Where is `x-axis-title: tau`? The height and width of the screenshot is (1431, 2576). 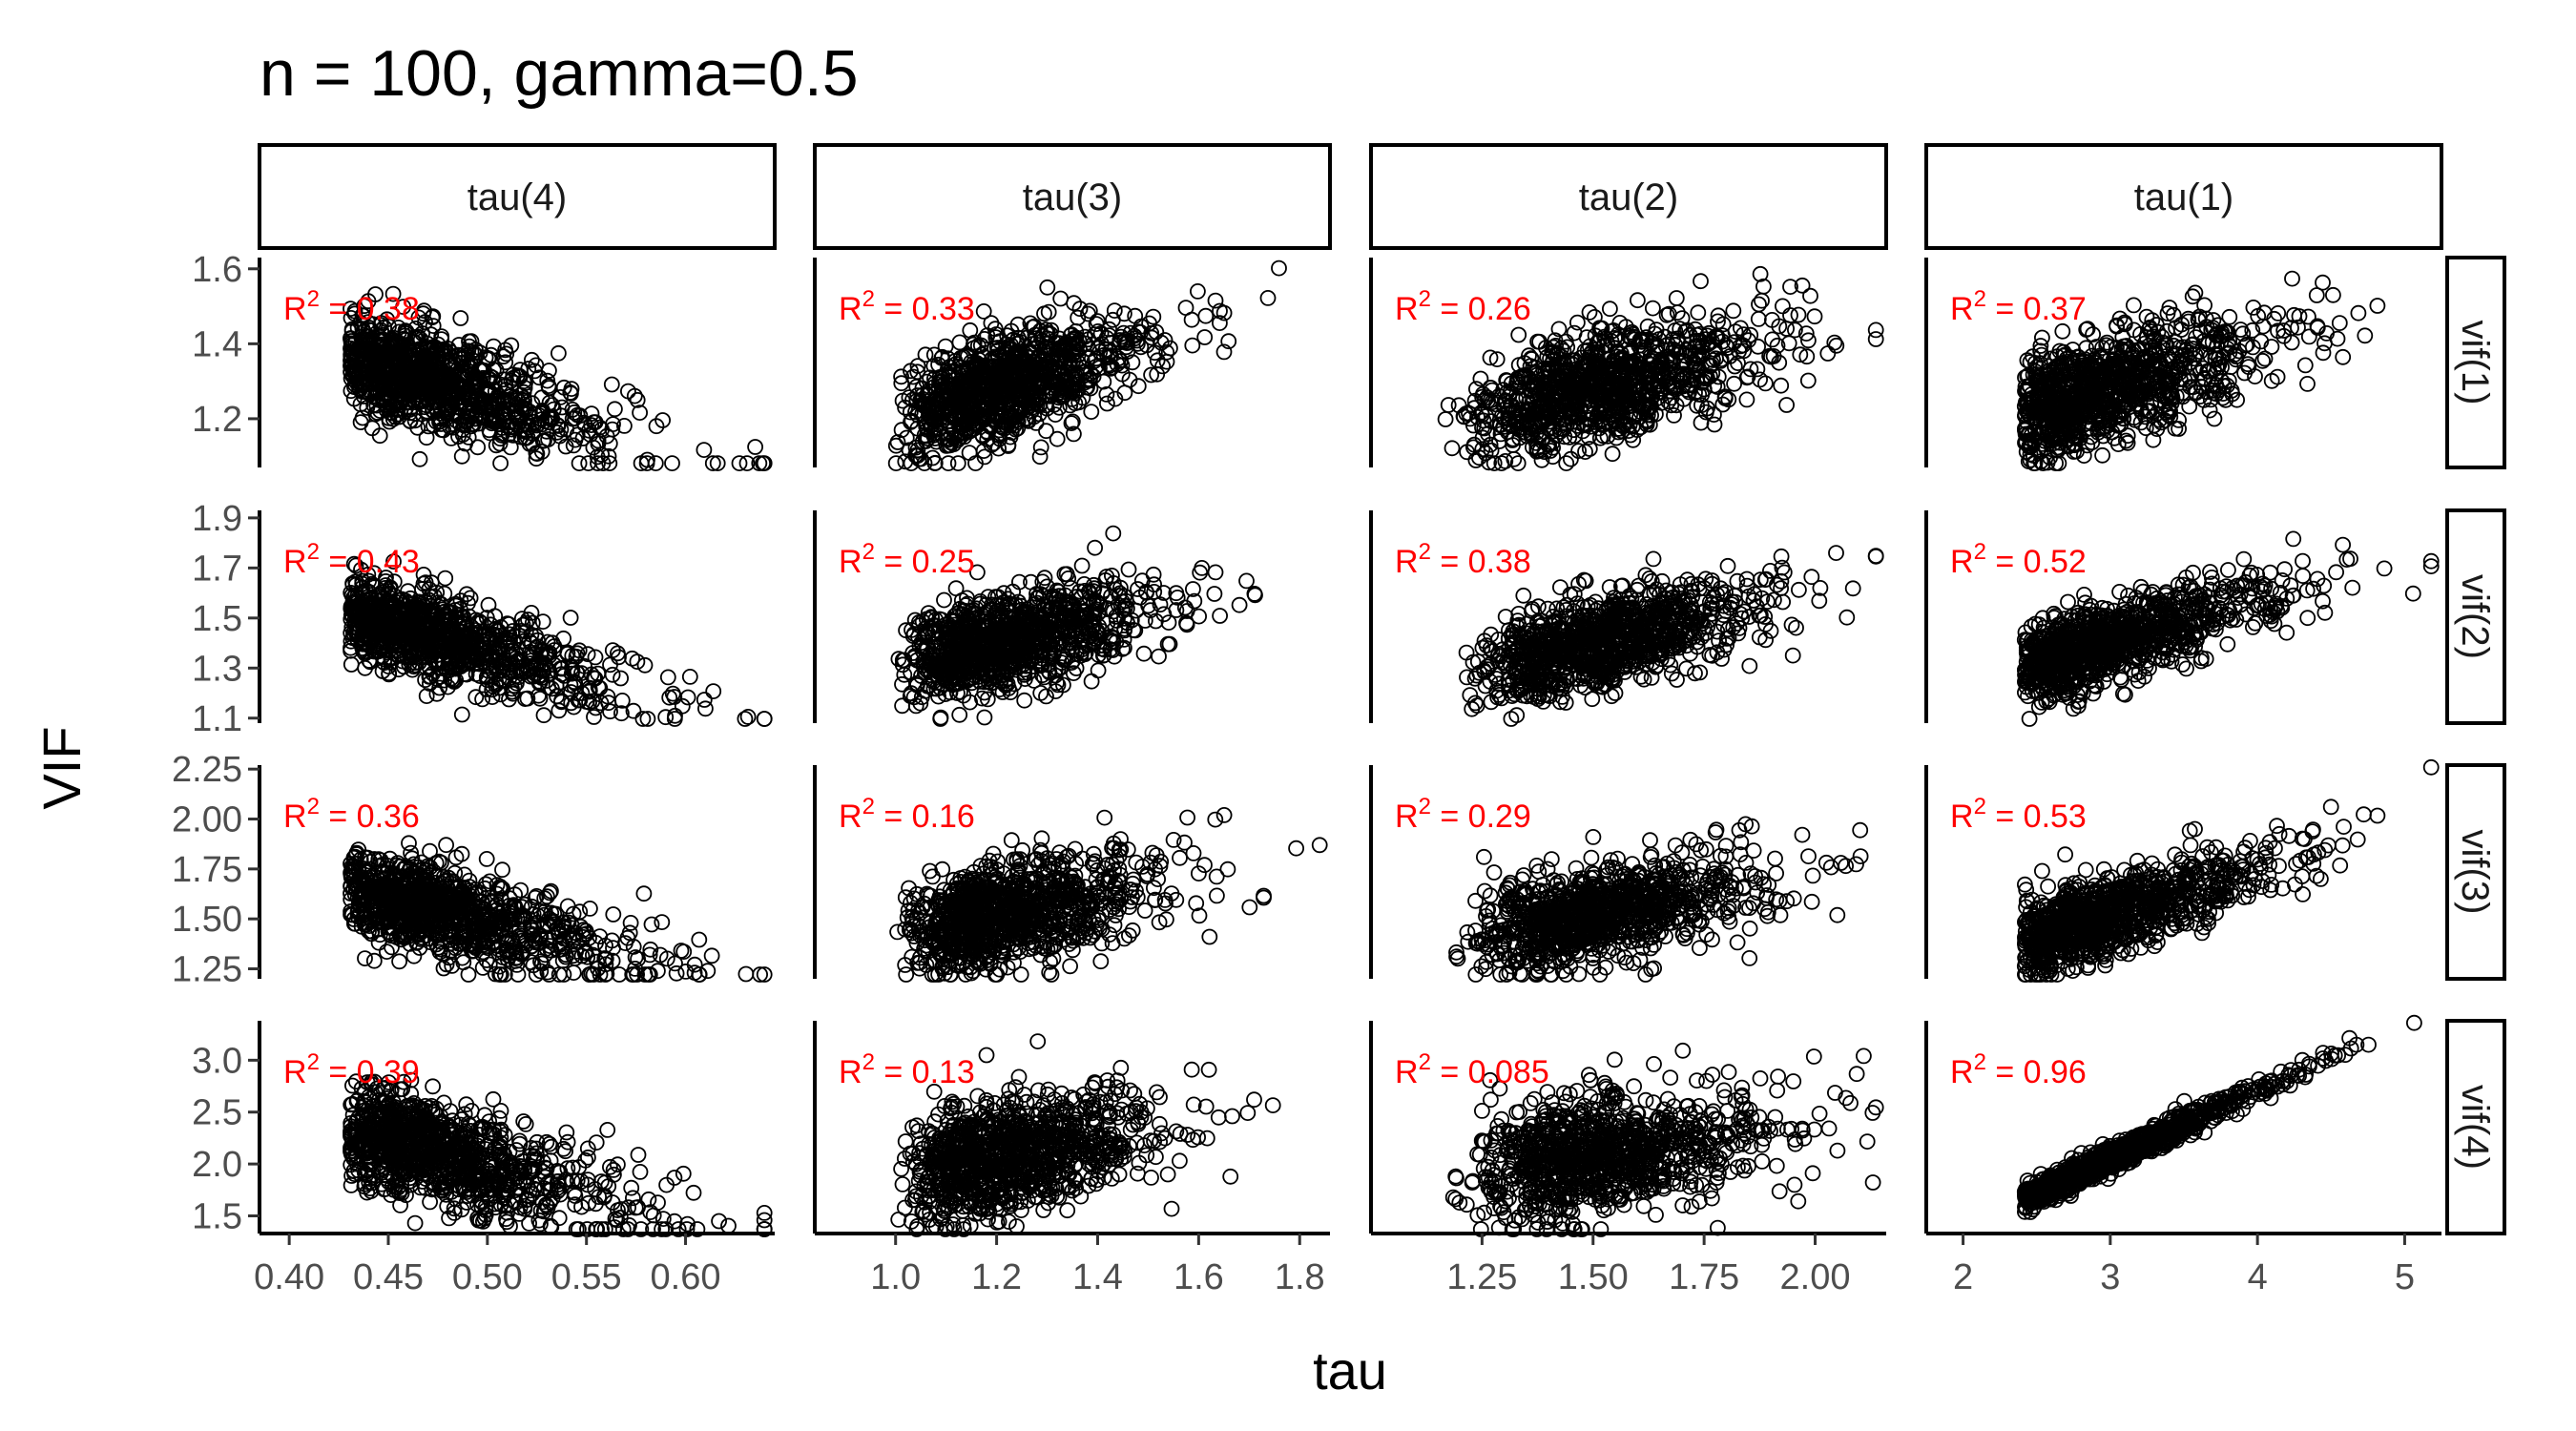
x-axis-title: tau is located at coordinates (1350, 1370).